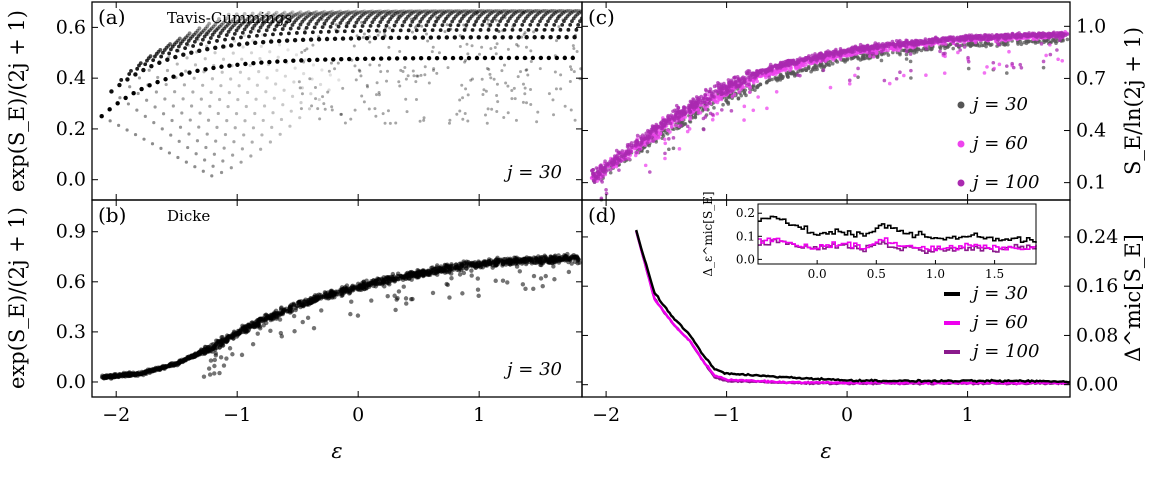 This screenshot has width=1163, height=492. Describe the element at coordinates (237, 415) in the screenshot. I see `x-tick-label: −1` at that location.